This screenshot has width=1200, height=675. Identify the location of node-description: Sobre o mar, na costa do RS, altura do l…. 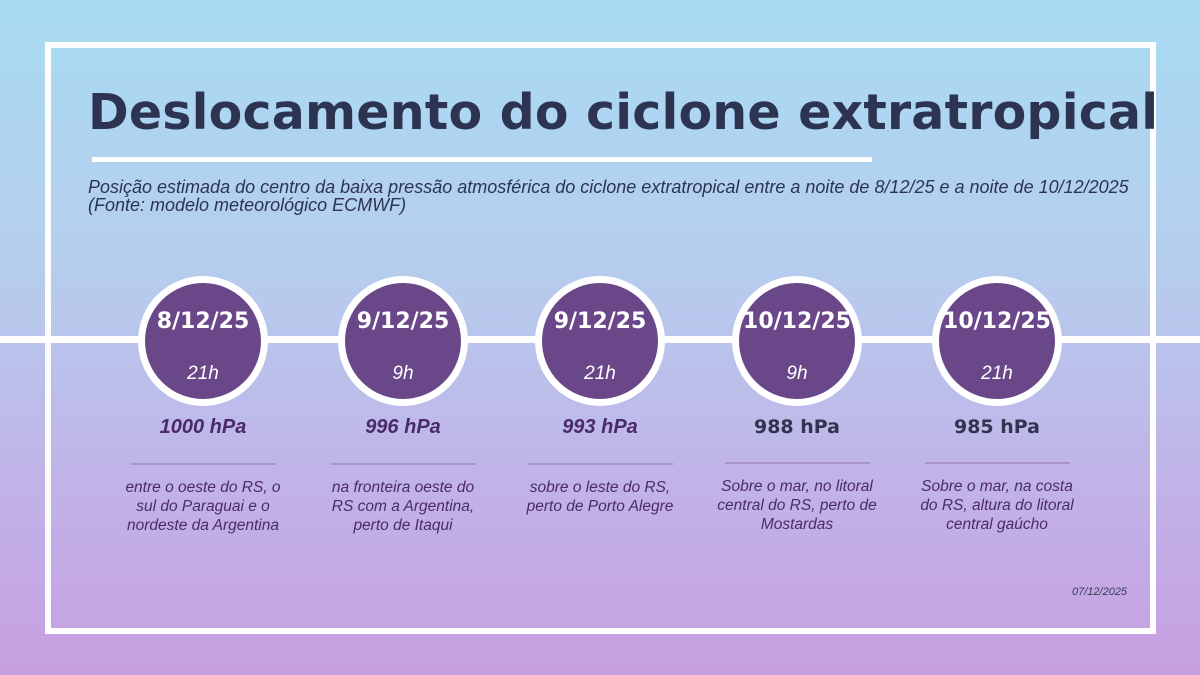
(997, 505).